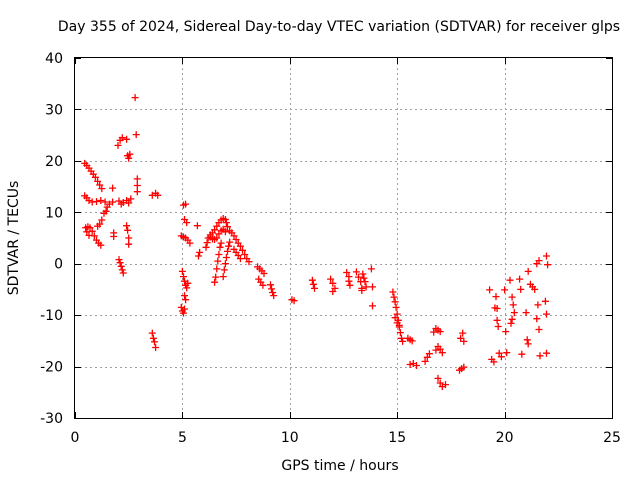 This screenshot has width=640, height=480. What do you see at coordinates (54, 59) in the screenshot?
I see `y-tick-label: 40` at bounding box center [54, 59].